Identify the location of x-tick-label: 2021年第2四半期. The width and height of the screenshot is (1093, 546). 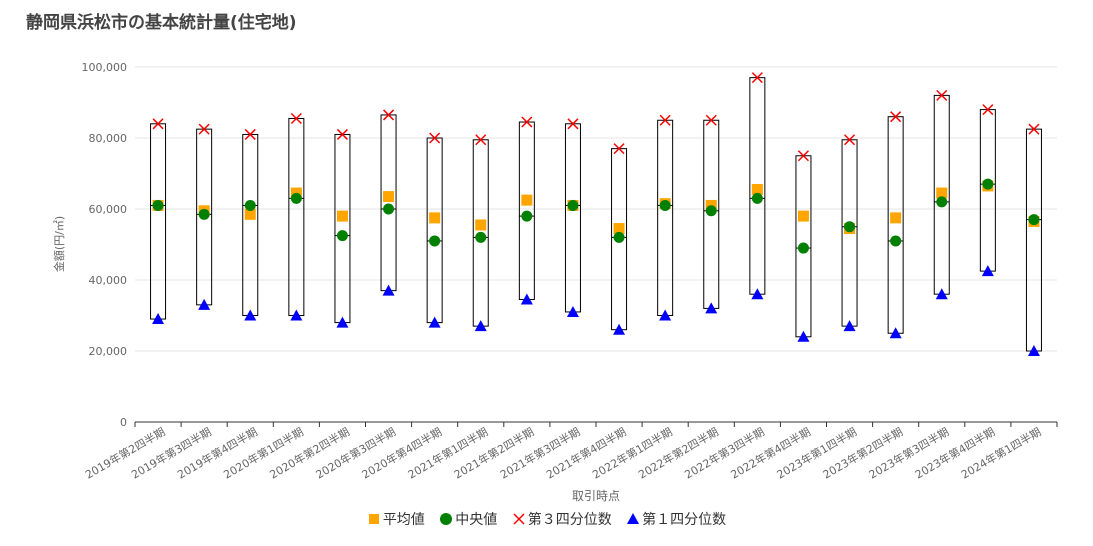
(493, 452).